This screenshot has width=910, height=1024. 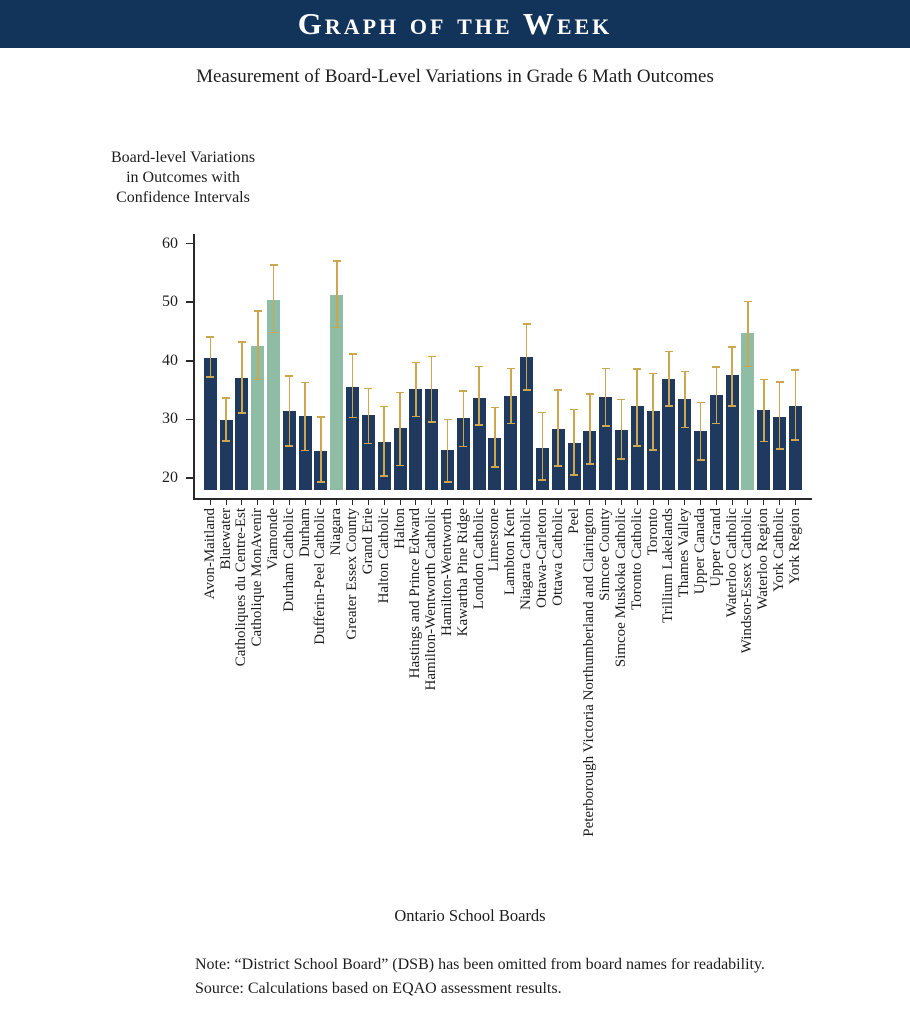 What do you see at coordinates (383, 556) in the screenshot?
I see `x-axis-label: Halton Catholic` at bounding box center [383, 556].